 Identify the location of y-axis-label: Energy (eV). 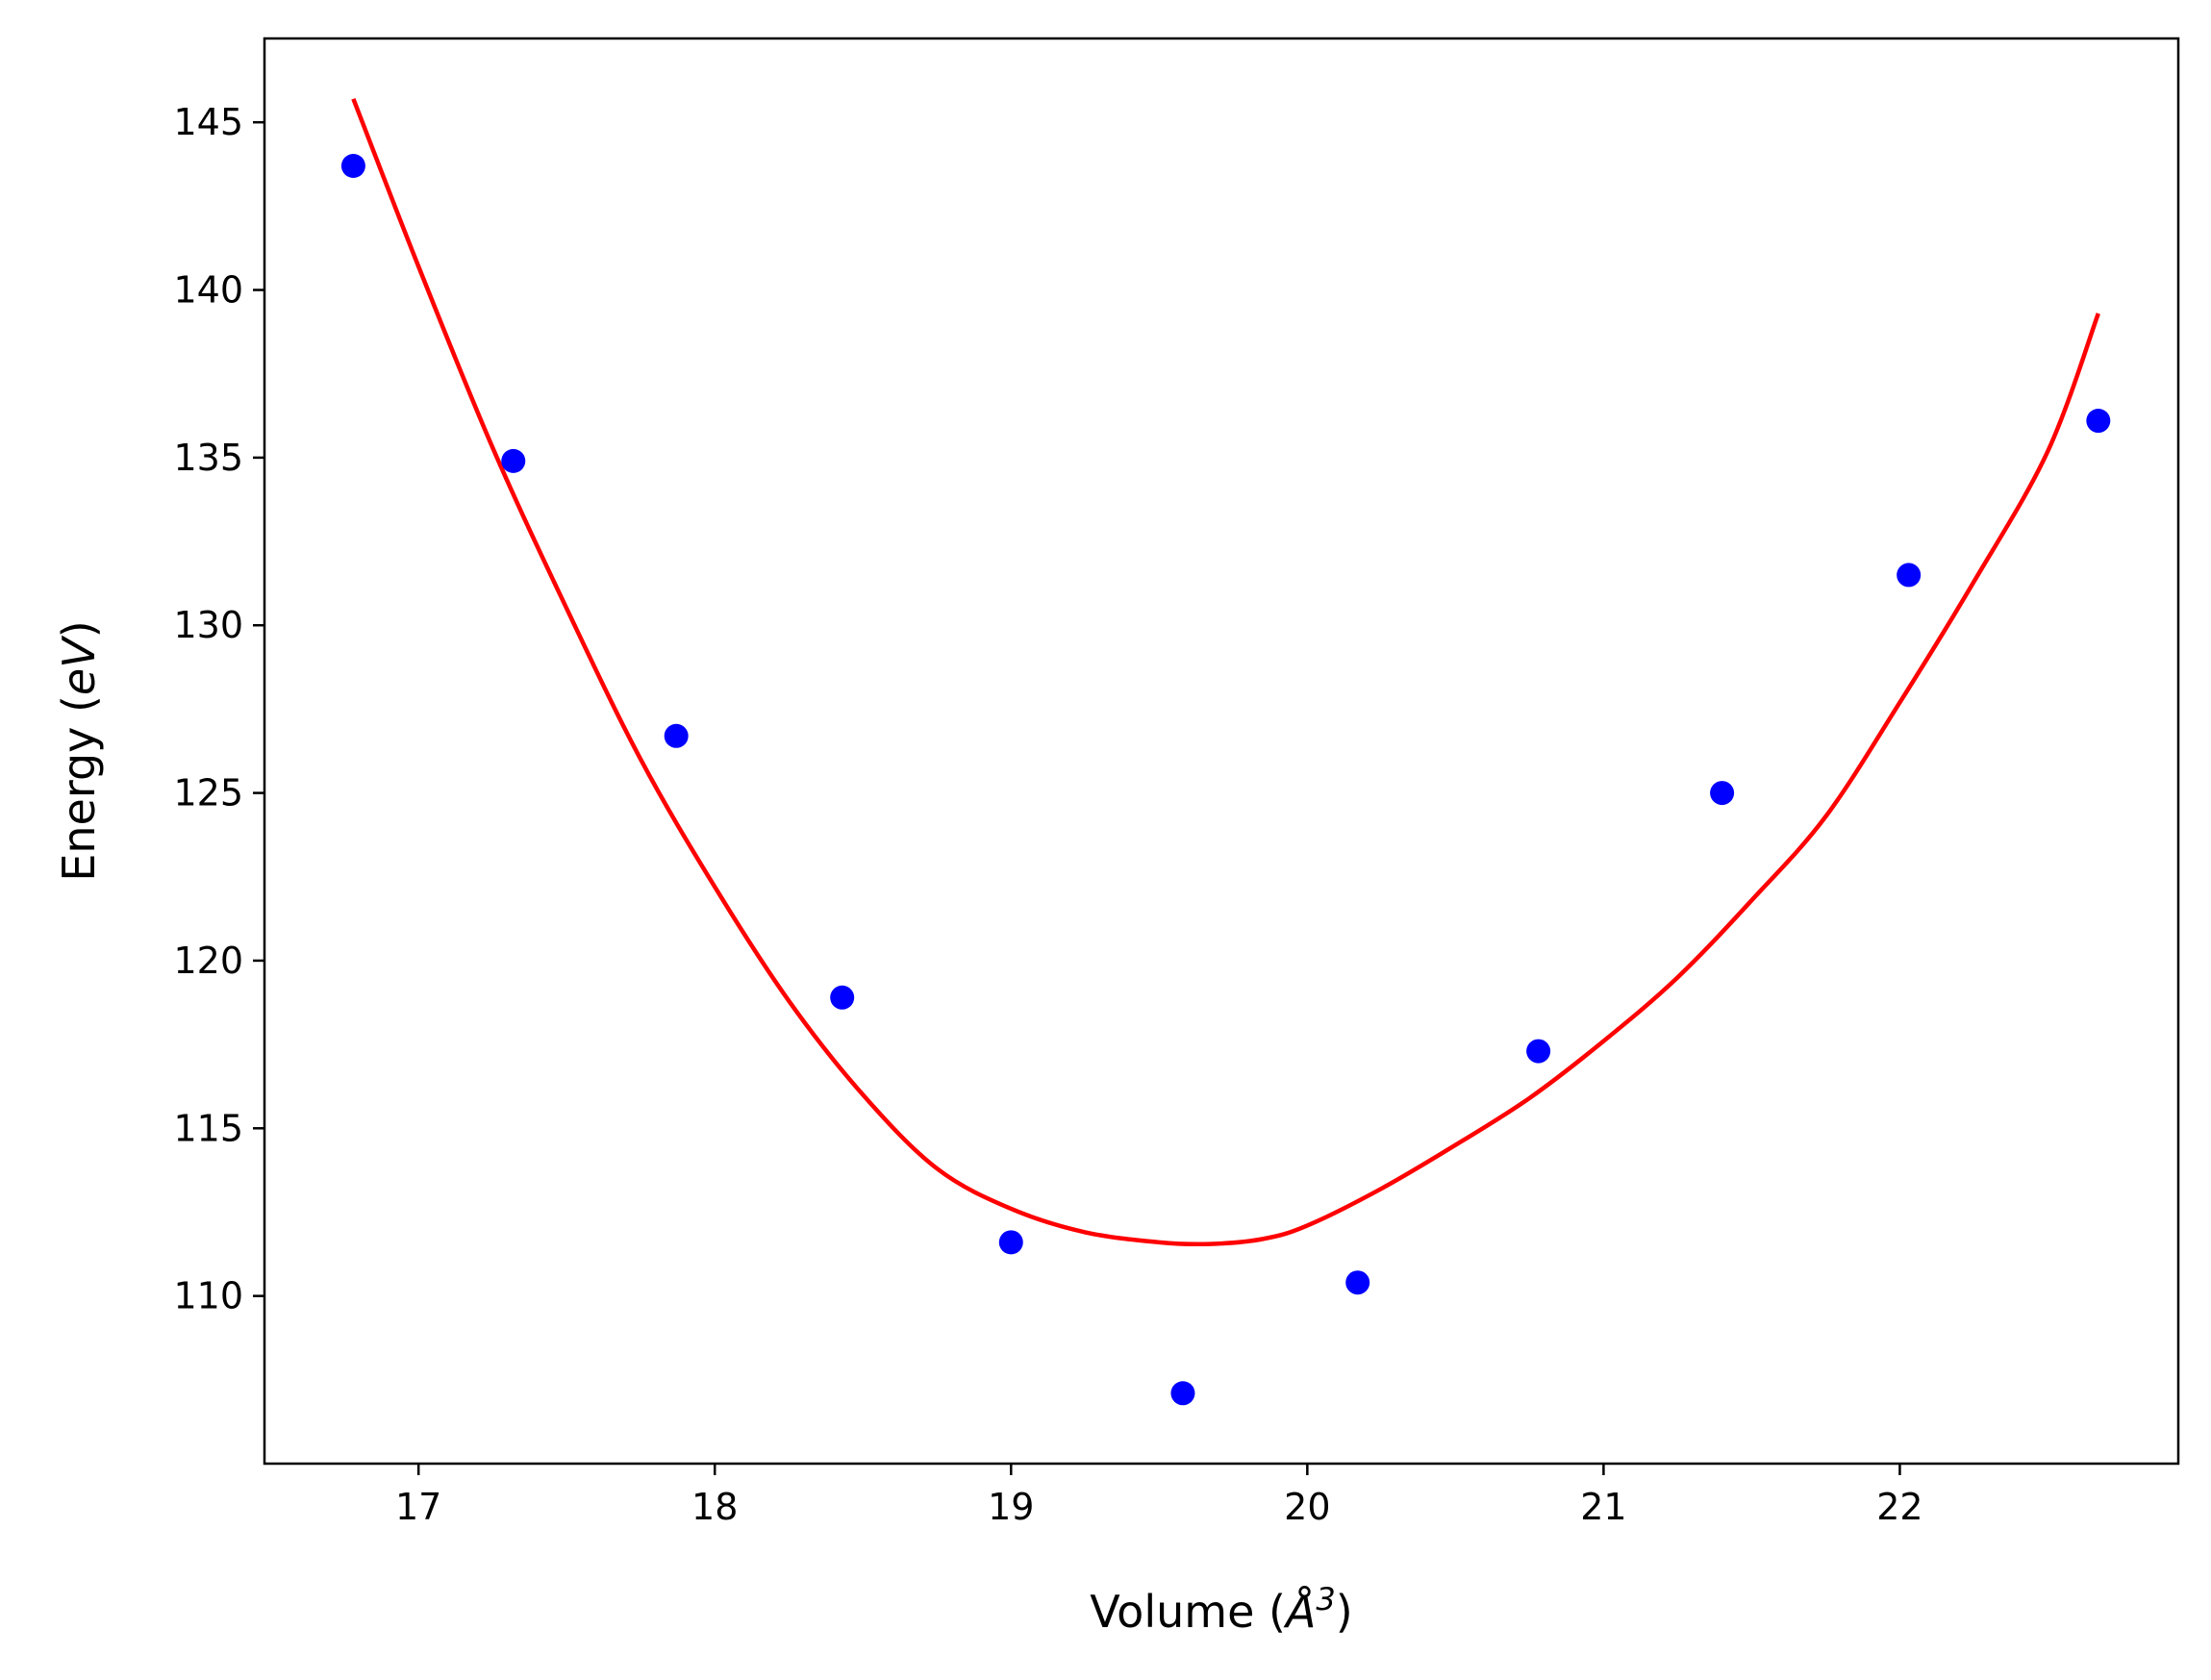
(79, 751).